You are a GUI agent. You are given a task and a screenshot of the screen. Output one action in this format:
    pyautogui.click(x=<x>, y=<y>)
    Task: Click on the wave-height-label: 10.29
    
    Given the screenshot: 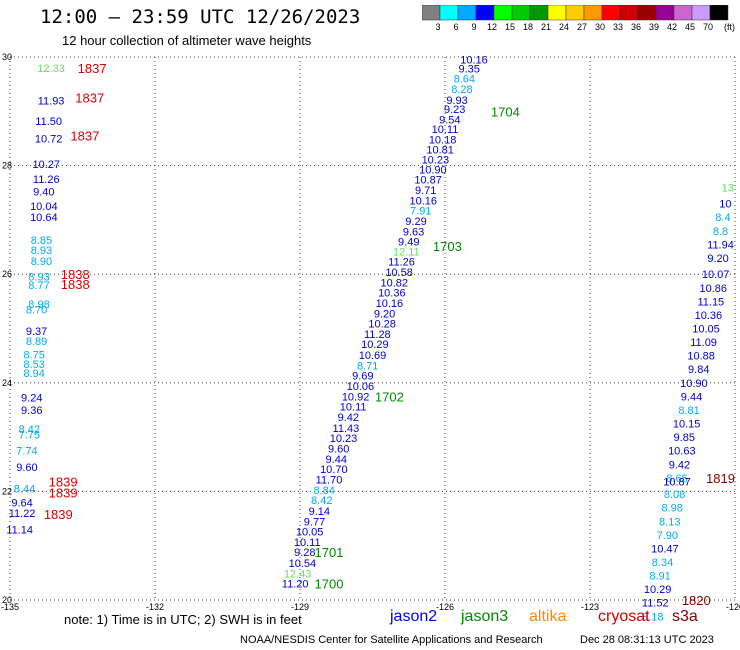 What is the action you would take?
    pyautogui.click(x=658, y=590)
    